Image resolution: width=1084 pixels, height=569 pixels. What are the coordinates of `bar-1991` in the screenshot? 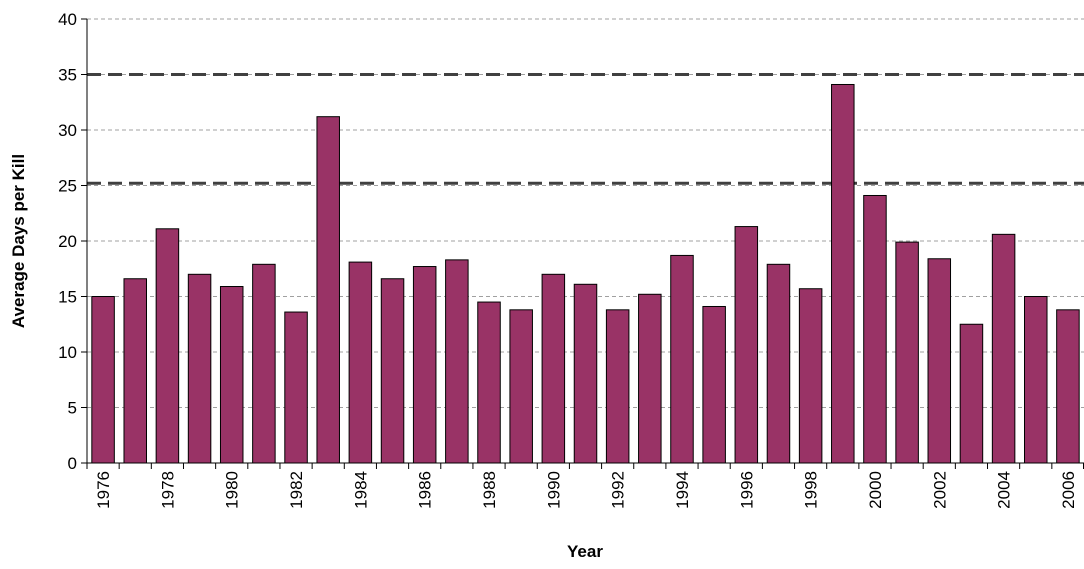 It's located at (585, 373).